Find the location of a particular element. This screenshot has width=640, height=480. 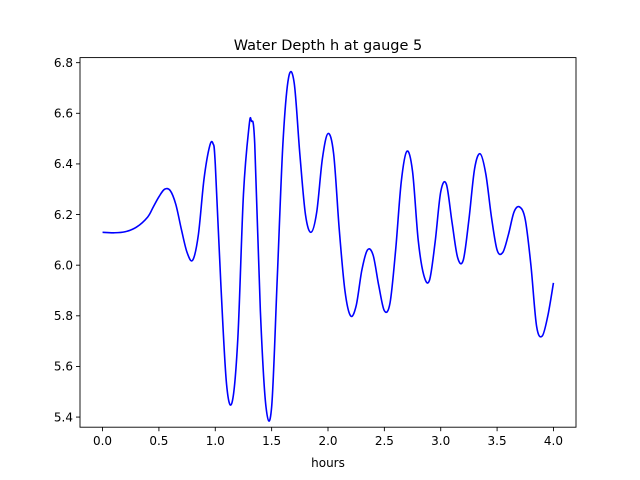

y-tick-label: 6.8 is located at coordinates (63, 63).